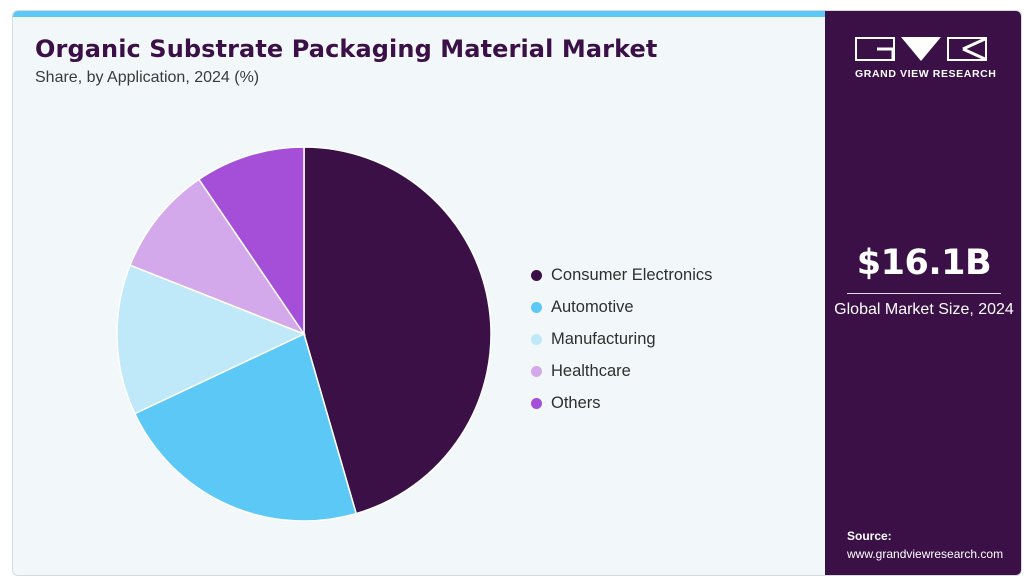  What do you see at coordinates (875, 49) in the screenshot?
I see `logo-g-mark` at bounding box center [875, 49].